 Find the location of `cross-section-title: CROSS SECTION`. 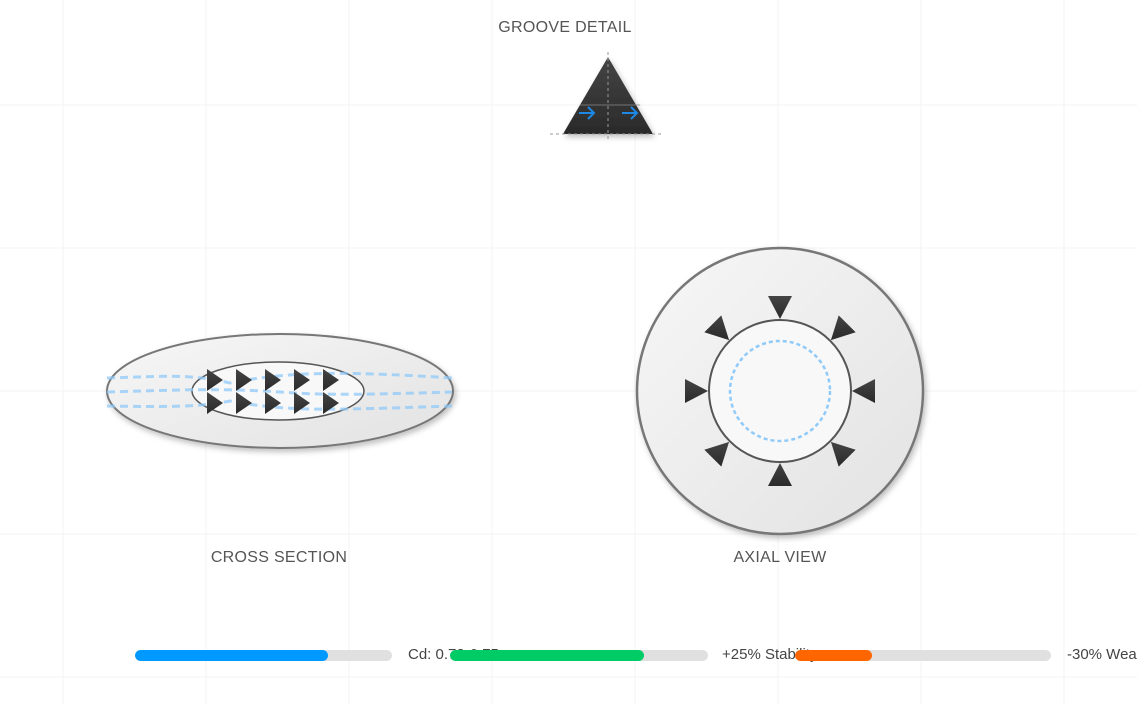

cross-section-title: CROSS SECTION is located at coordinates (279, 557).